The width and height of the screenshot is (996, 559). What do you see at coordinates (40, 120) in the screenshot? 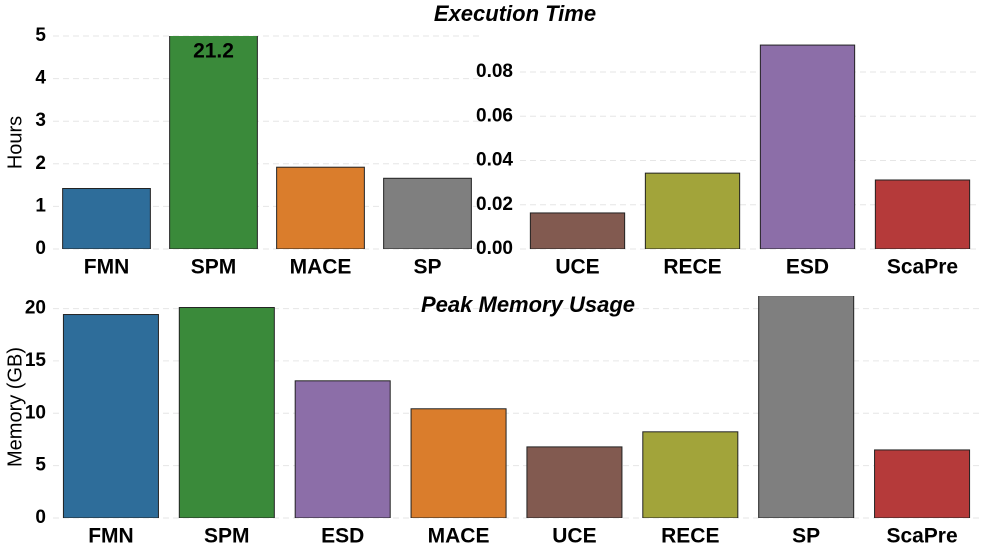
I see `y-tick-label: 3` at bounding box center [40, 120].